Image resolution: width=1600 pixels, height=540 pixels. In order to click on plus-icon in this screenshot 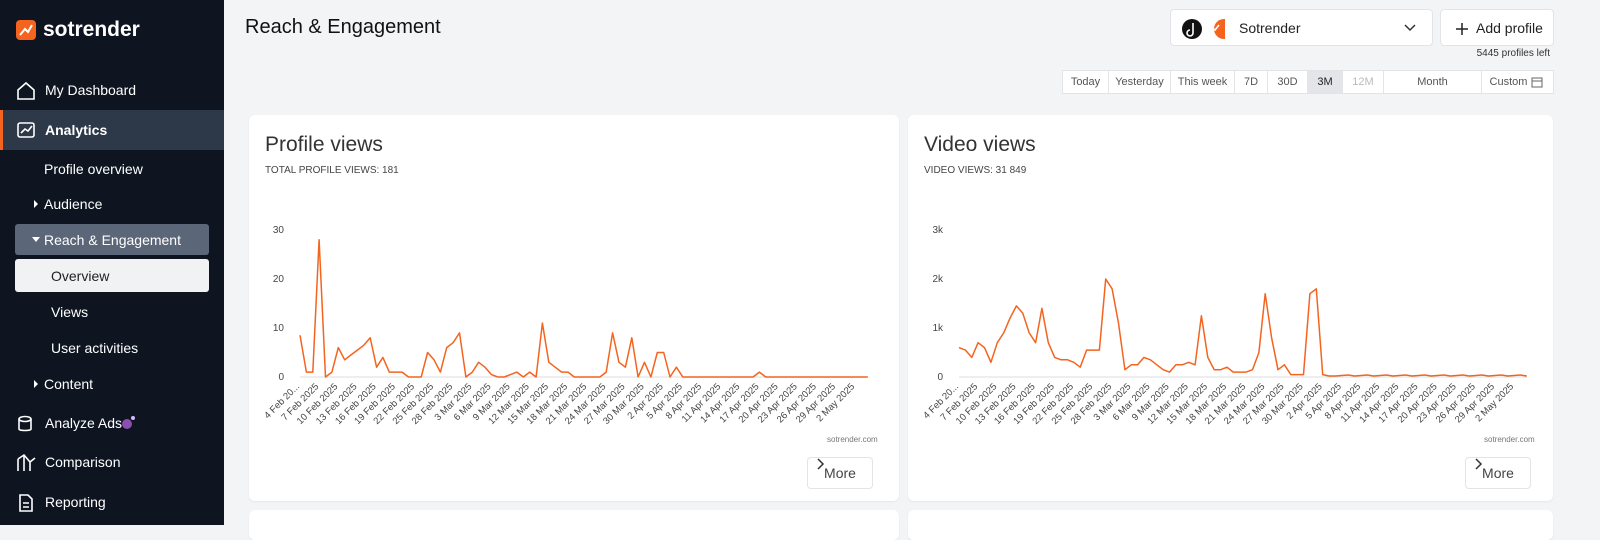, I will do `click(1462, 29)`.